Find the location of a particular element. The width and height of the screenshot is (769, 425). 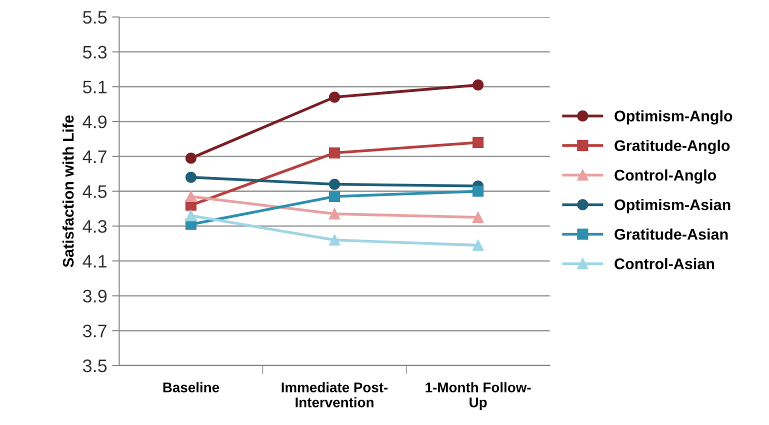

y-tick-label: 5.3 is located at coordinates (95, 52).